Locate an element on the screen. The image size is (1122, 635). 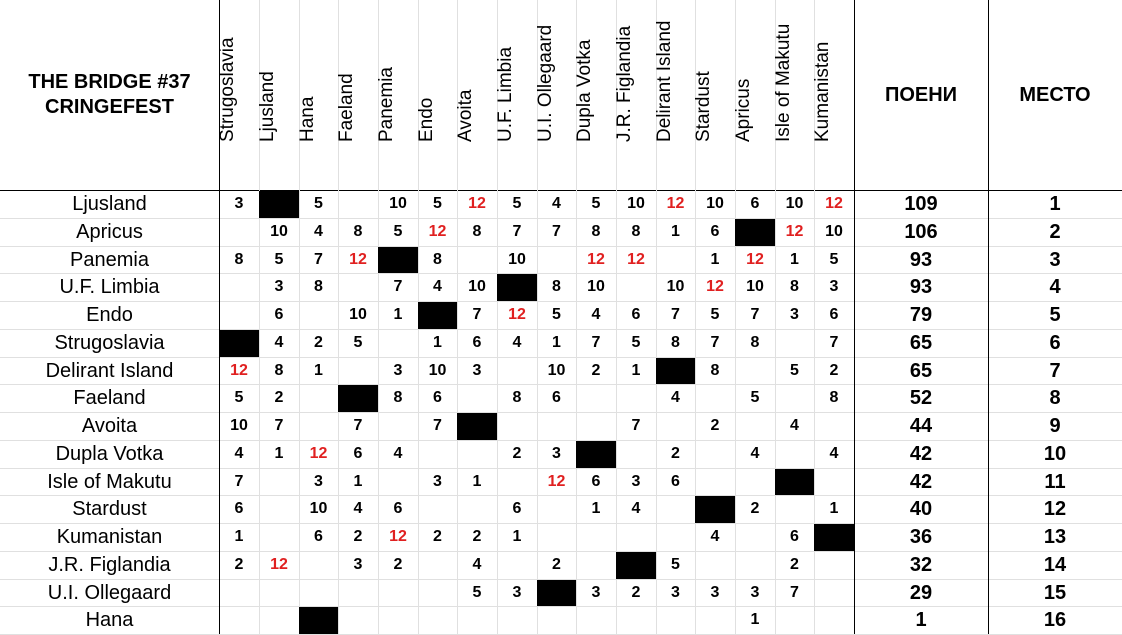
points-cell: 40 is located at coordinates (921, 509).